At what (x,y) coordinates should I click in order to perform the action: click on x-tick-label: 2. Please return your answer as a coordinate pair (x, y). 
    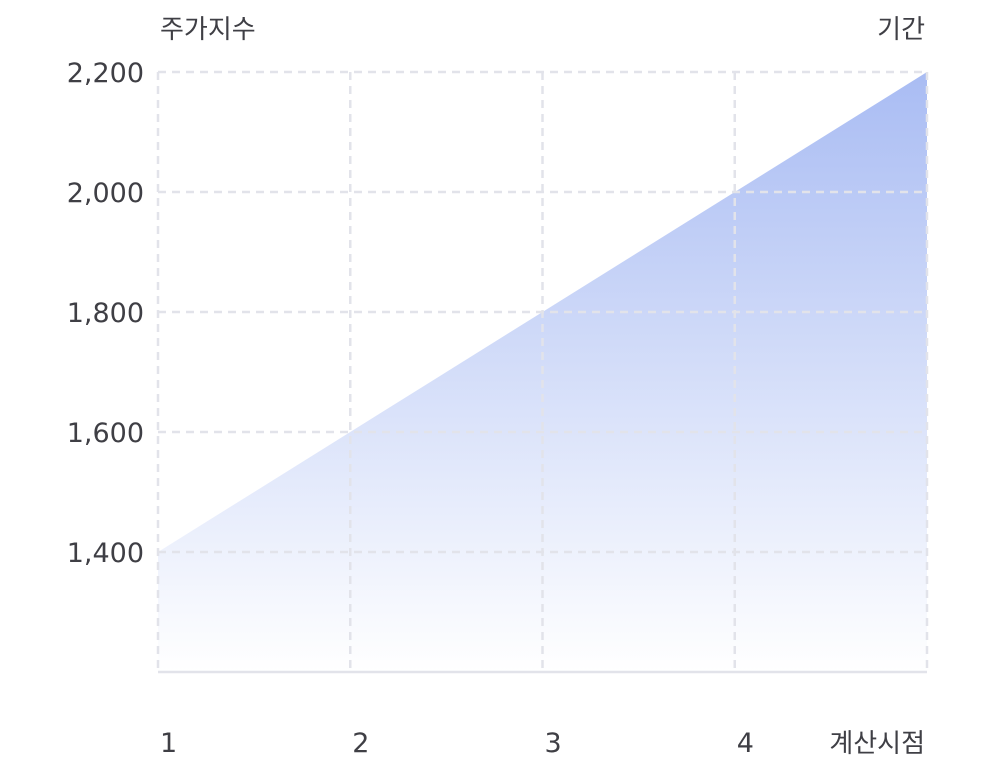
    Looking at the image, I should click on (360, 743).